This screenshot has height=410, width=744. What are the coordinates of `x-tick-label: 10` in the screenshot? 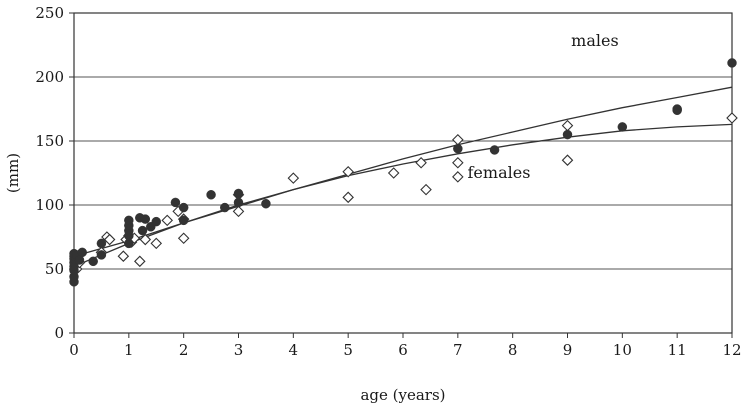 It's located at (622, 350).